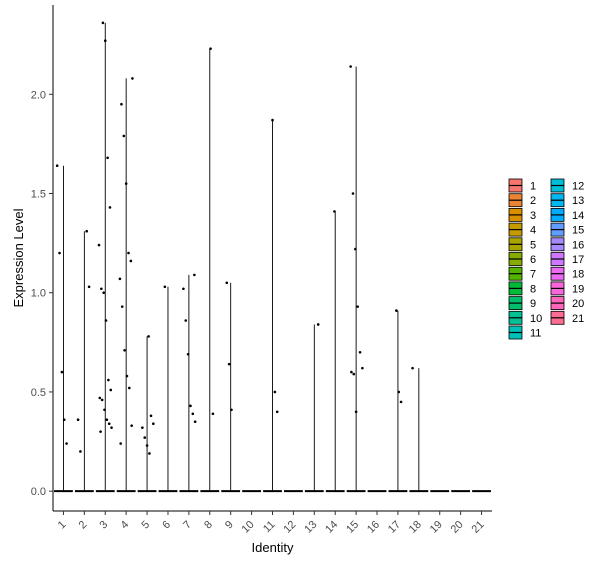  I want to click on legend-item-21: 21, so click(567, 317).